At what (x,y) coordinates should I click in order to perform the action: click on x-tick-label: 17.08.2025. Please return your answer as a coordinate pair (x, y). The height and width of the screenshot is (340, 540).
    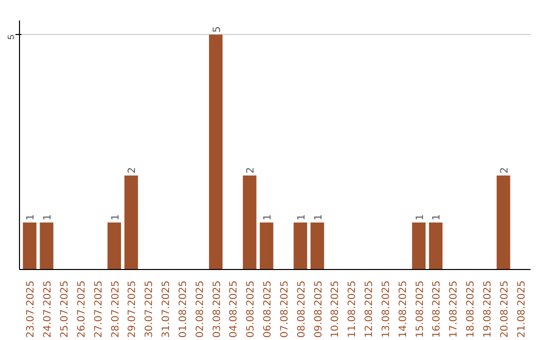
    Looking at the image, I should click on (454, 309).